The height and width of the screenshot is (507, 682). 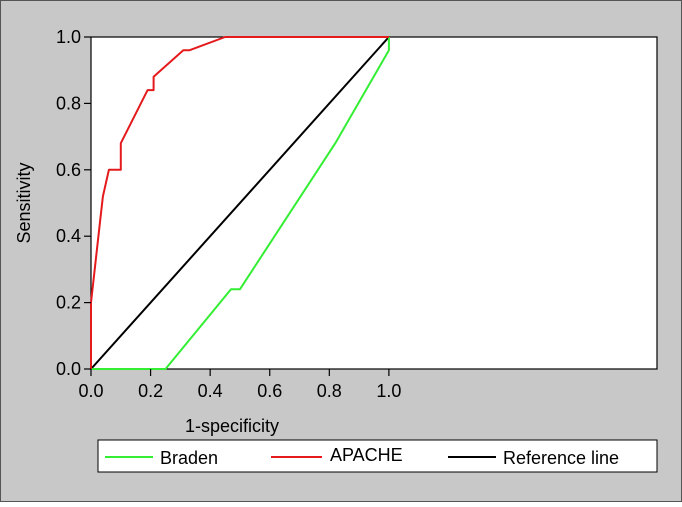 I want to click on y-tick-label: 0.0, so click(x=68, y=369).